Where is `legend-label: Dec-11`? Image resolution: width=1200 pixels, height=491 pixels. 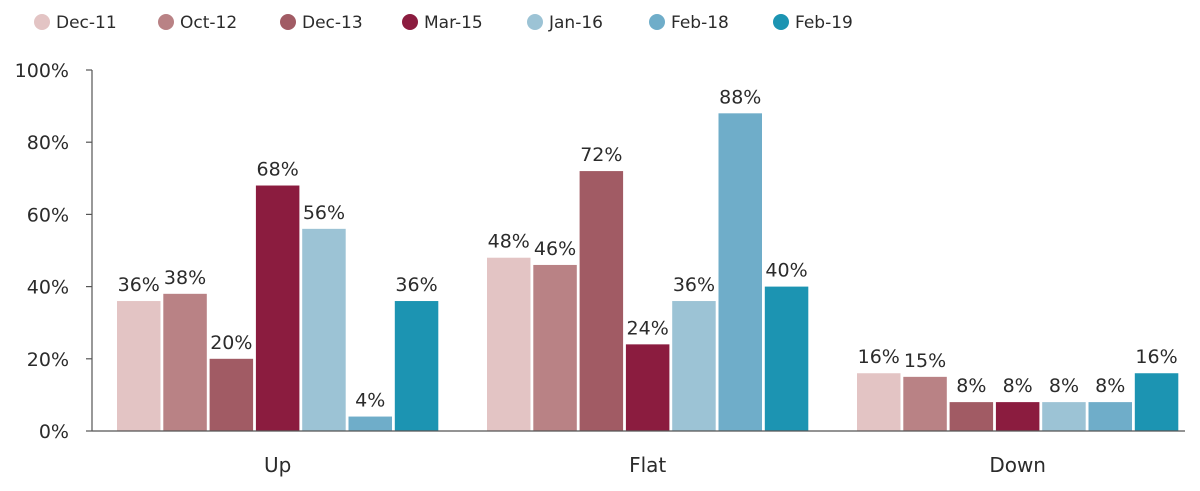 legend-label: Dec-11 is located at coordinates (86, 23).